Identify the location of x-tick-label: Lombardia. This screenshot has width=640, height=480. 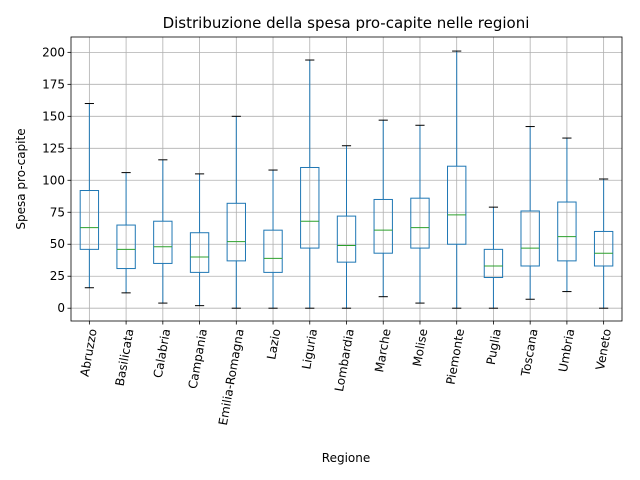
(344, 360).